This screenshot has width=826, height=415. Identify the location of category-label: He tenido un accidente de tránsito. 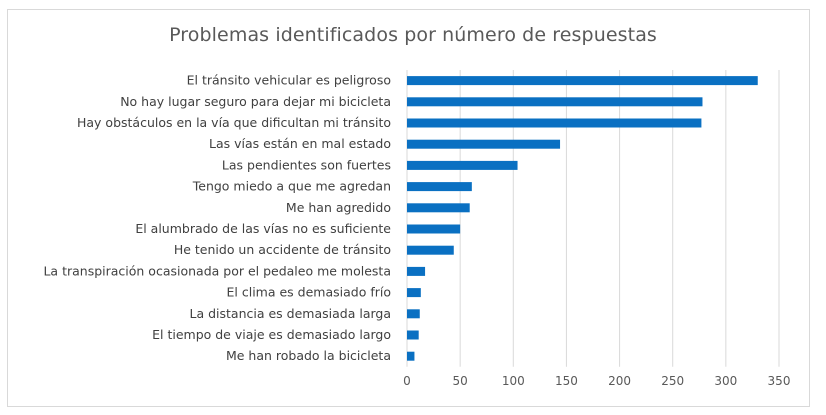
(282, 249).